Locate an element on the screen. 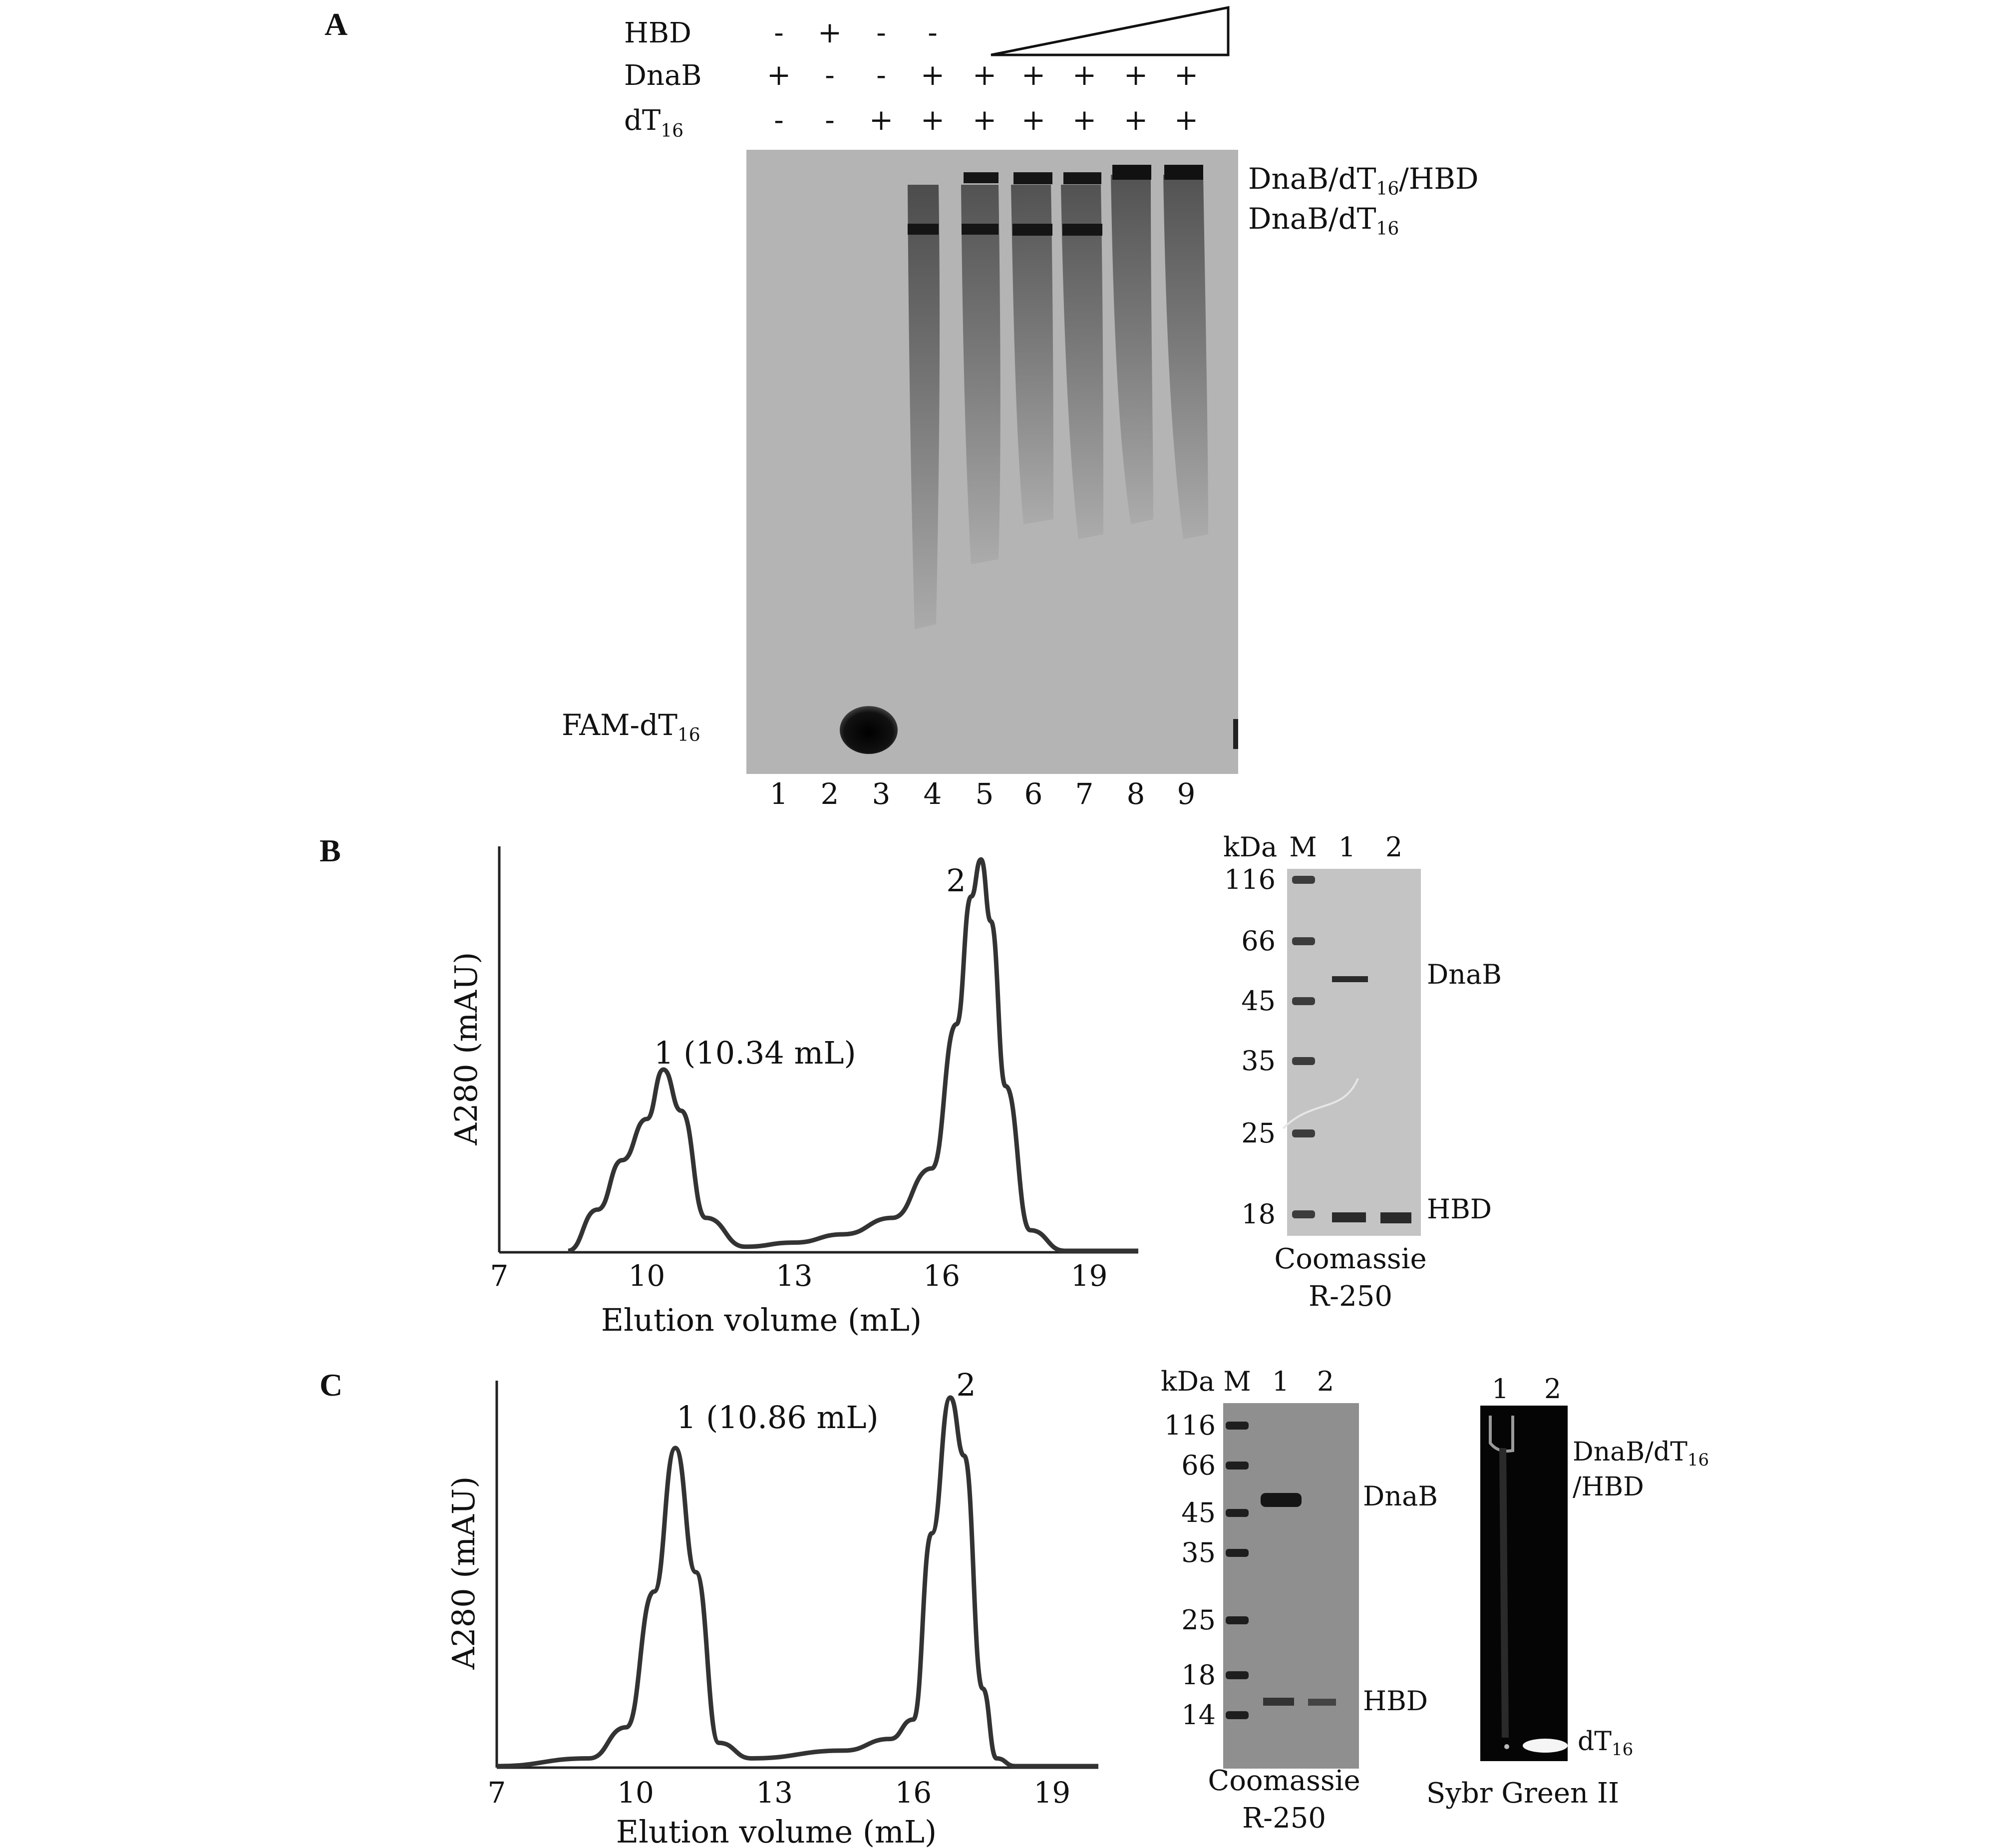 This screenshot has width=2005, height=1848. band-upper-lane5 is located at coordinates (981, 177).